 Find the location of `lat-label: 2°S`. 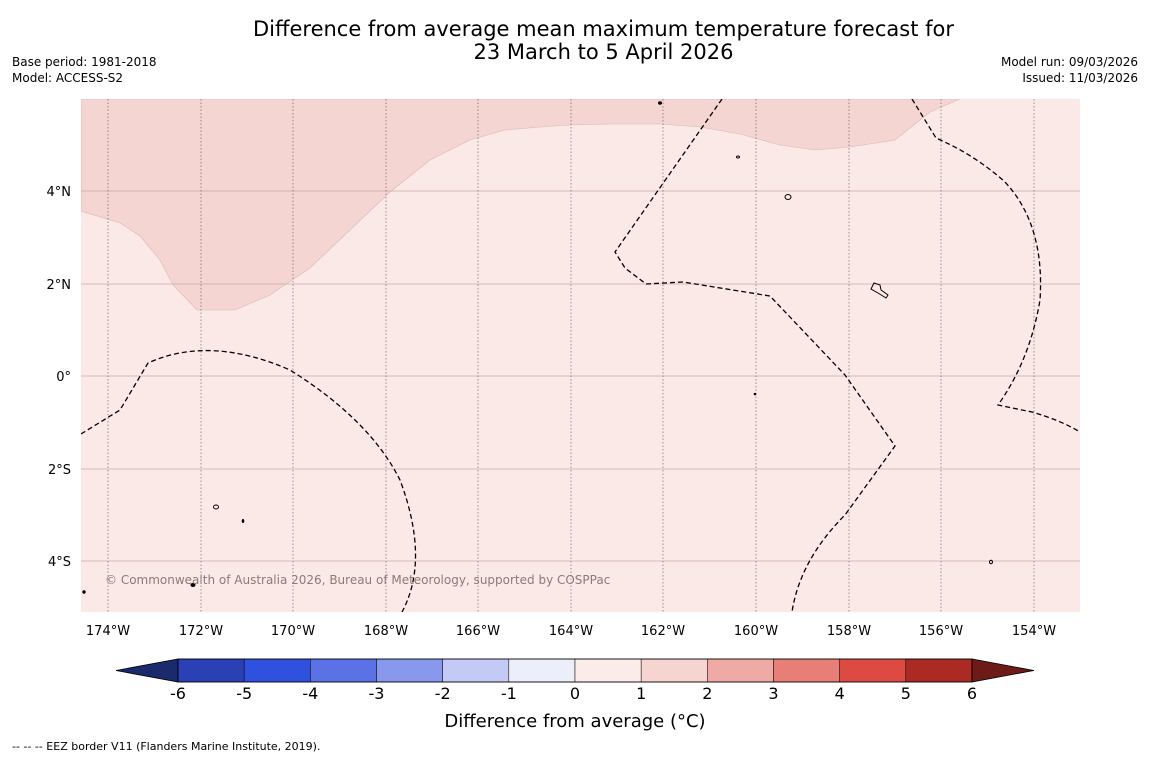

lat-label: 2°S is located at coordinates (59, 470).